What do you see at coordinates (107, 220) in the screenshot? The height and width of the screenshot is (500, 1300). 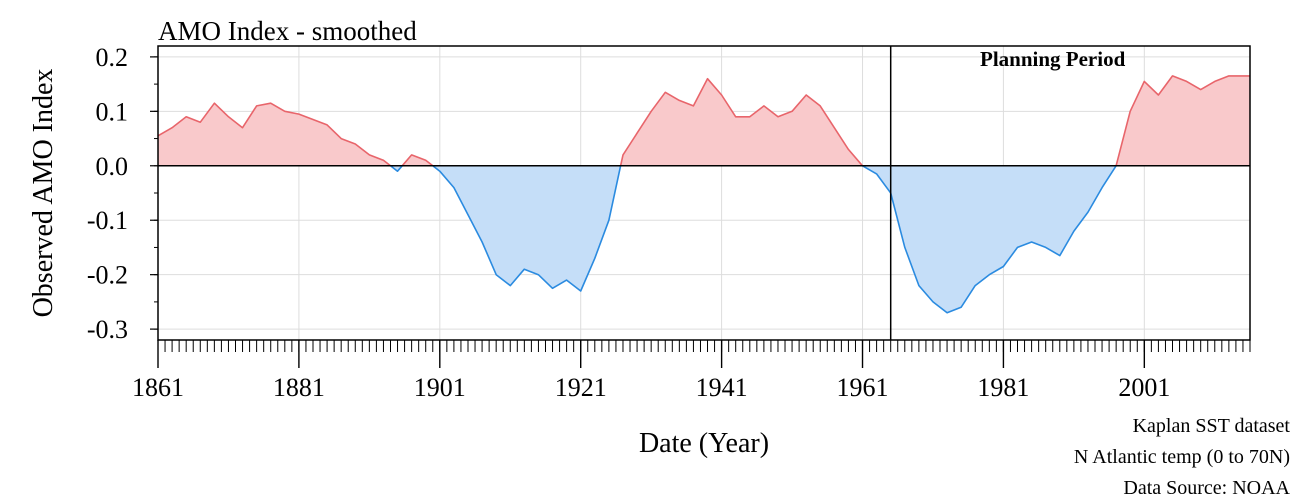 I see `y-tick-label: -0.1` at bounding box center [107, 220].